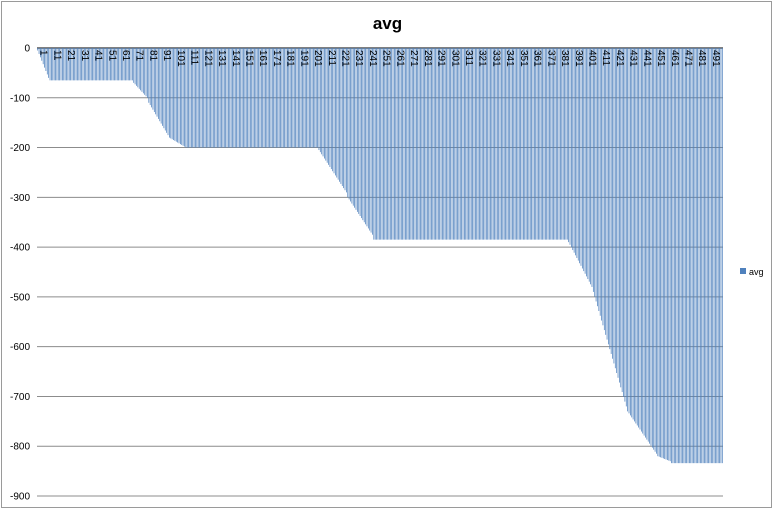 The image size is (775, 512). Describe the element at coordinates (20, 497) in the screenshot. I see `y-tick-label: -900` at that location.